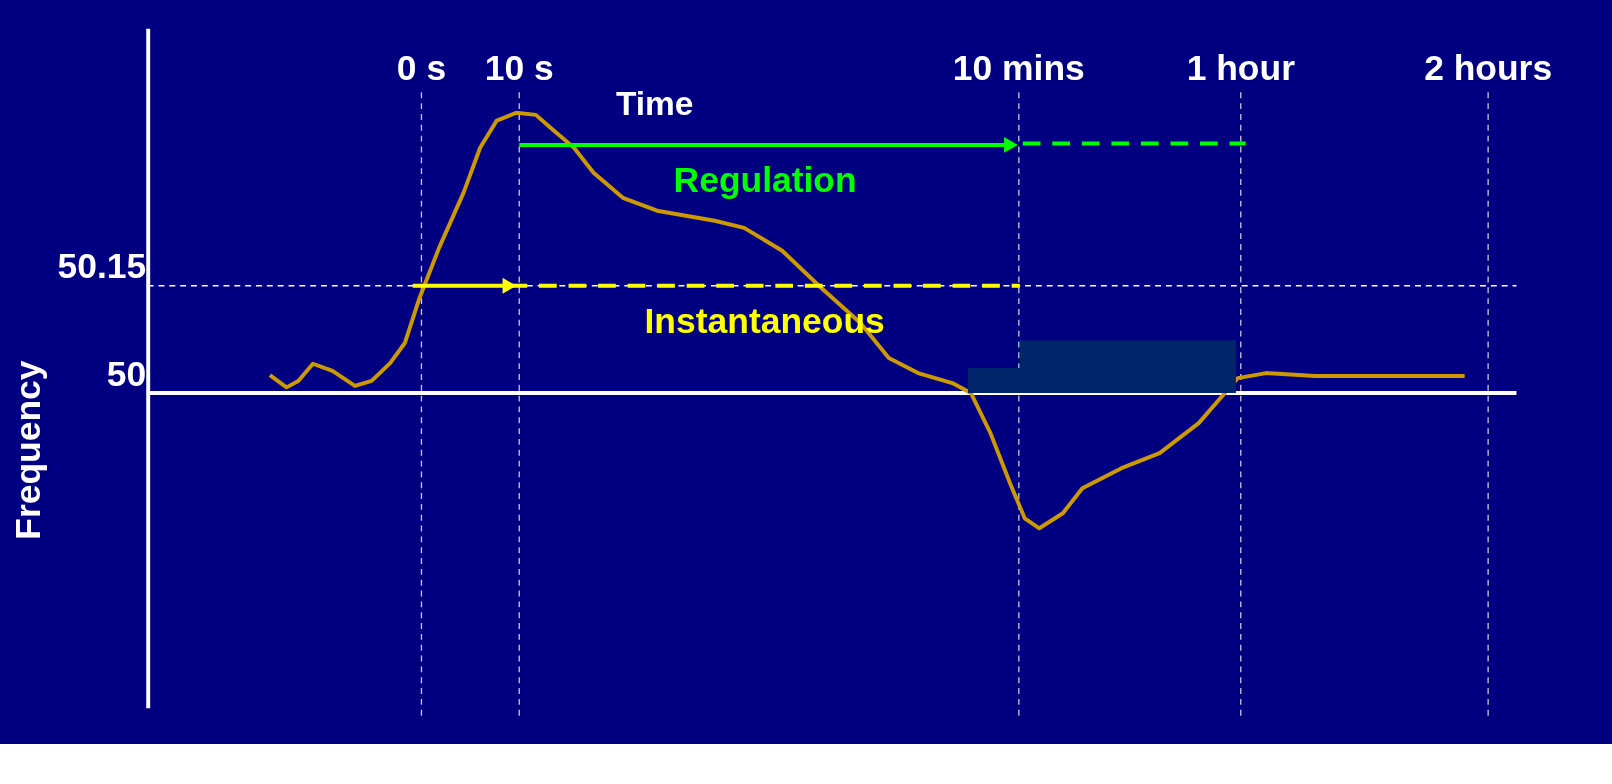 Image resolution: width=1612 pixels, height=784 pixels. What do you see at coordinates (765, 180) in the screenshot?
I see `series-label: Regulation` at bounding box center [765, 180].